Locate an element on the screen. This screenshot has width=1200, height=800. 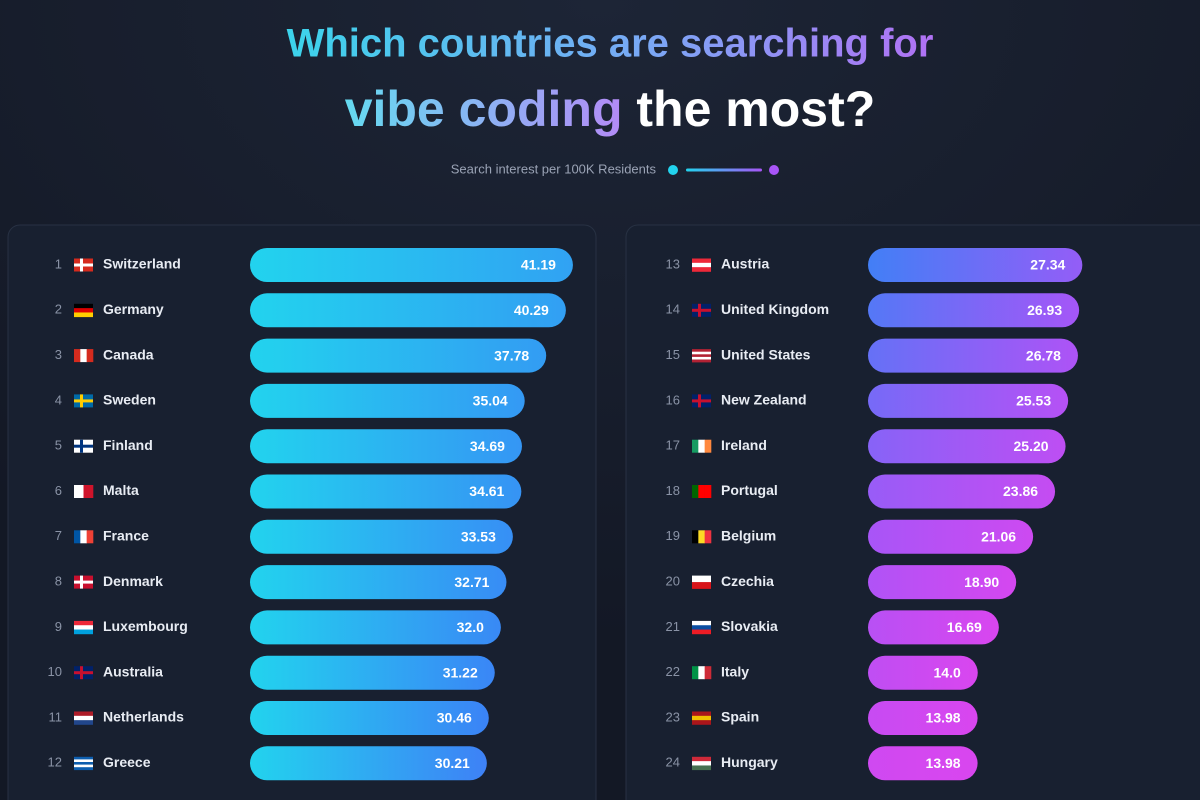
value-label: 33.53 is located at coordinates (478, 537).